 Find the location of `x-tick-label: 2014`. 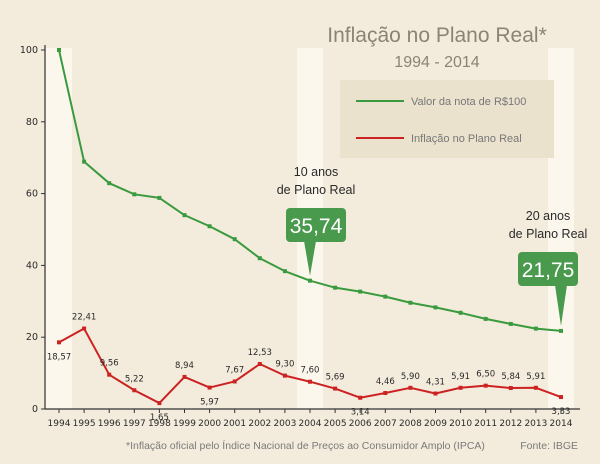

x-tick-label: 2014 is located at coordinates (561, 424).